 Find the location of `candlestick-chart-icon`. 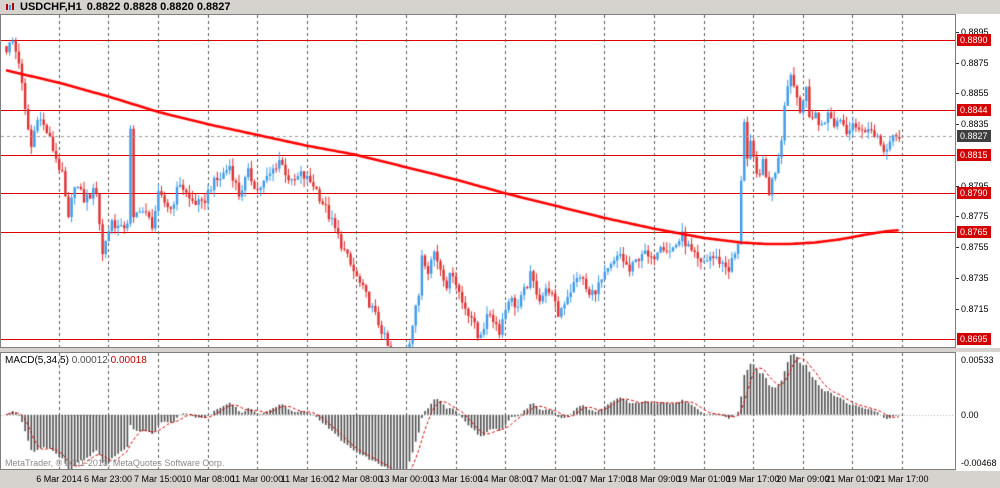

candlestick-chart-icon is located at coordinates (10, 7).